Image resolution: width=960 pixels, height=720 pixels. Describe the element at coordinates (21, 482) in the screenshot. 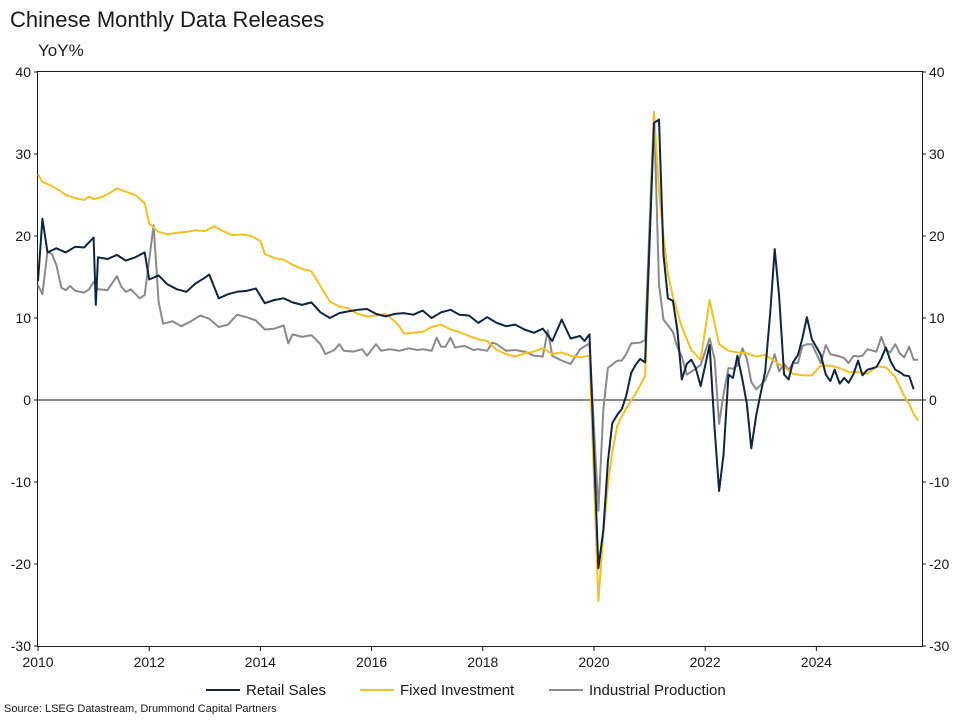

I see `y-tick-label-left: -10` at that location.